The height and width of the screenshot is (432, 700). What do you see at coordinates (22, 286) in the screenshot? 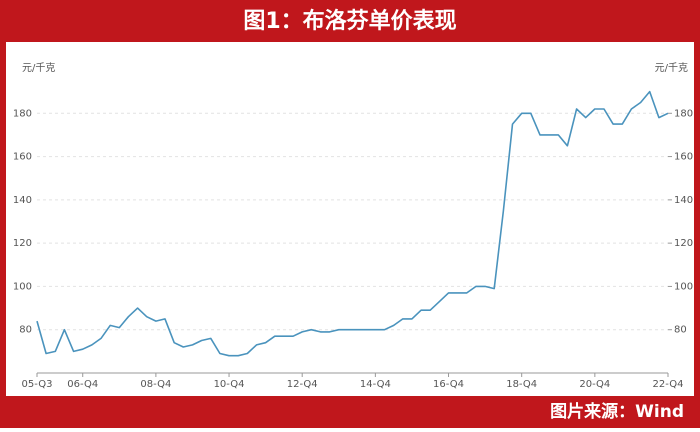
I see `y-tick-label: 100` at bounding box center [22, 286].